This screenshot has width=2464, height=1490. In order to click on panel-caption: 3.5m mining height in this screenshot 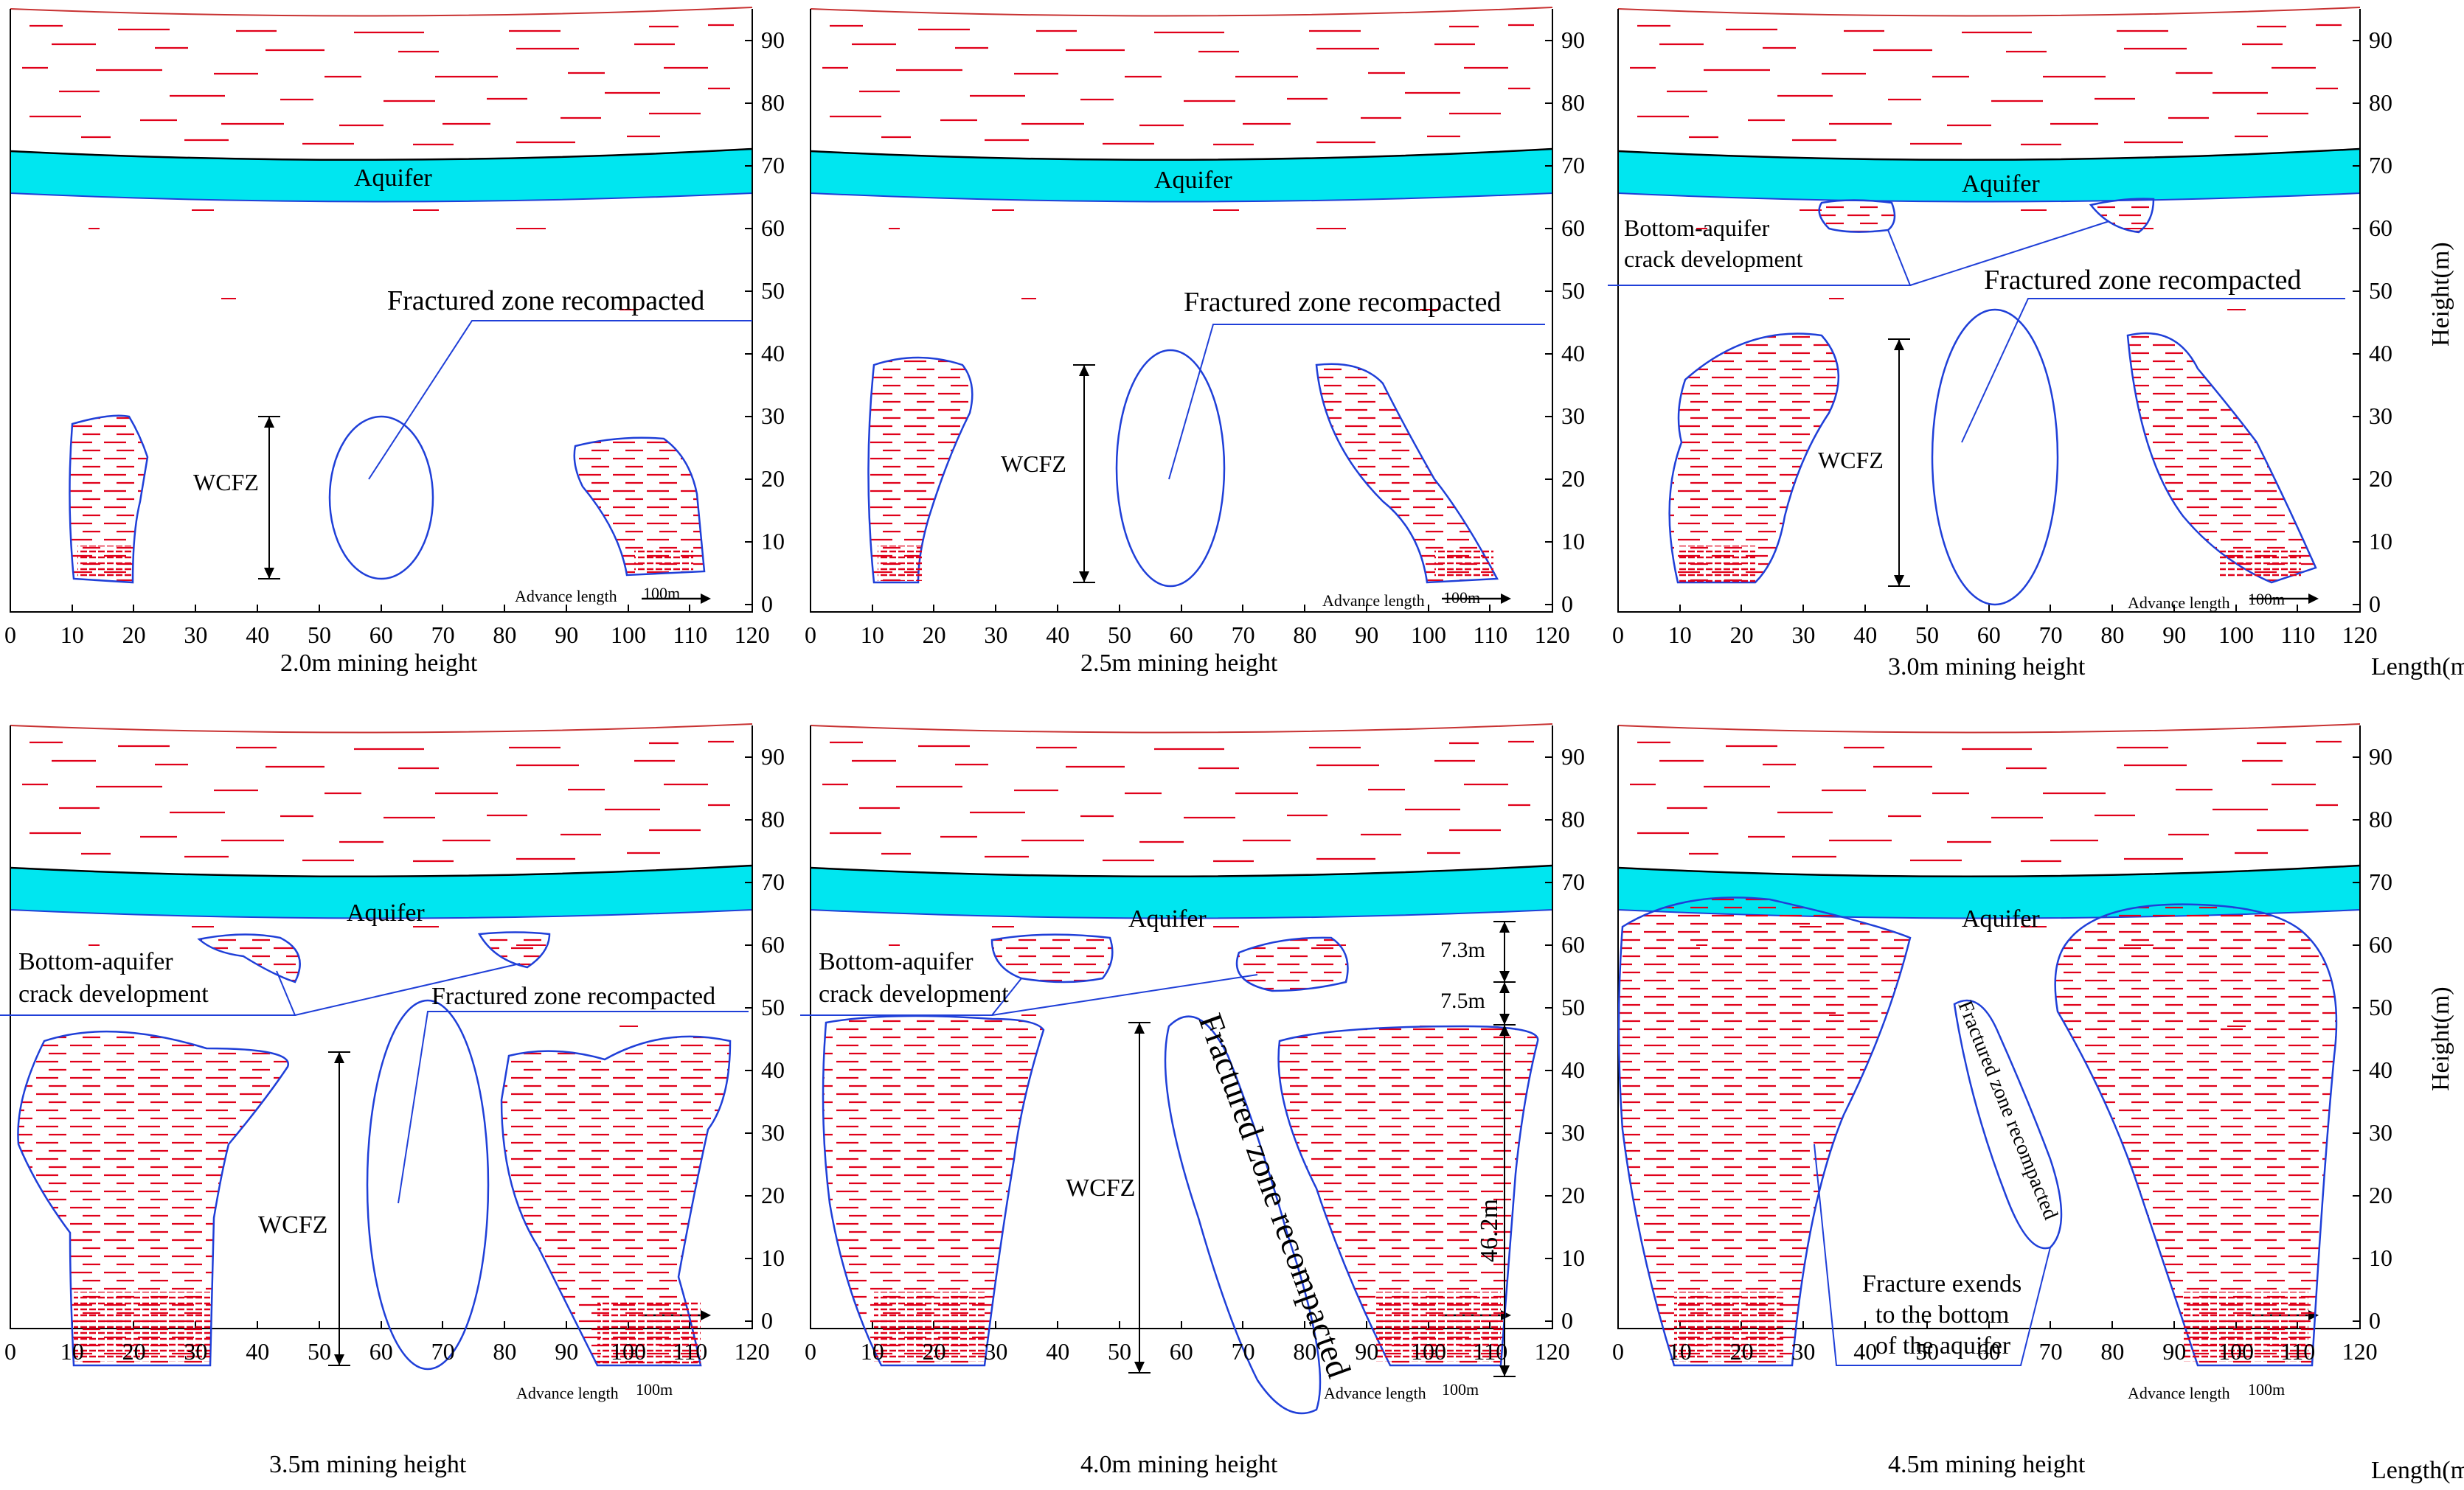, I will do `click(368, 1464)`.